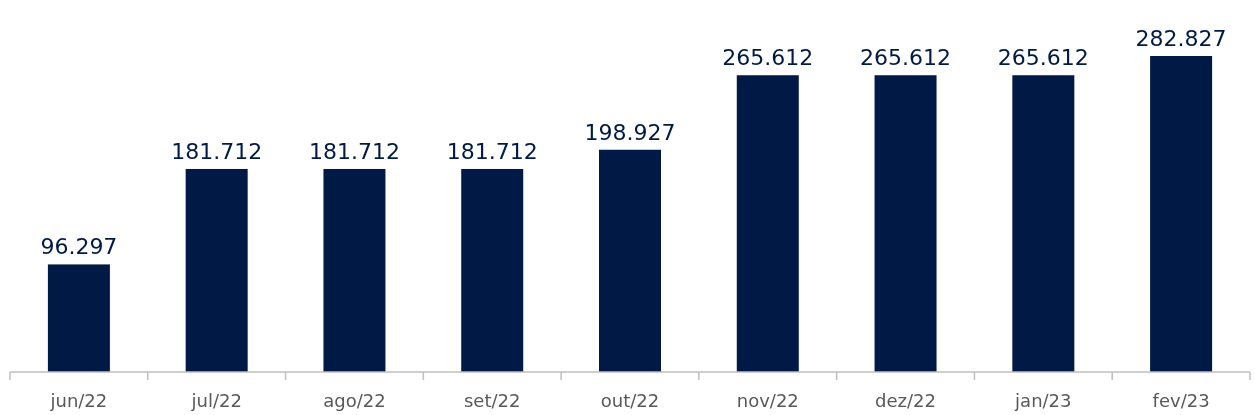 This screenshot has width=1255, height=415. What do you see at coordinates (630, 400) in the screenshot?
I see `x-tick-label: out/22` at bounding box center [630, 400].